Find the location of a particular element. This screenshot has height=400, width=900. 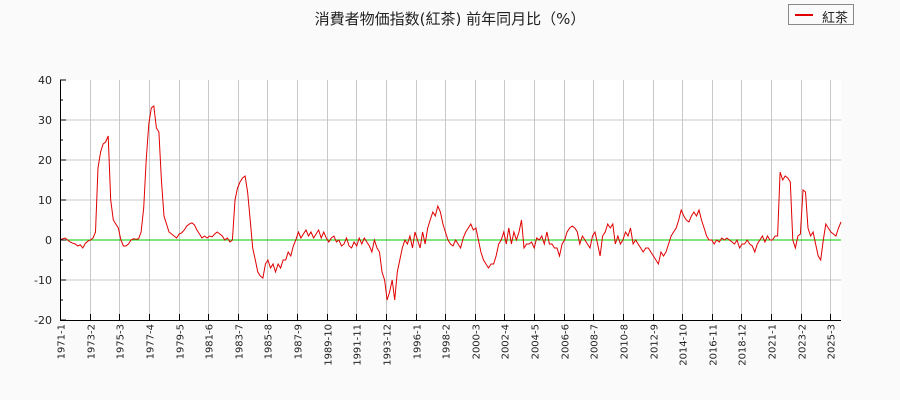

legend-swatch-icon is located at coordinates (804, 15).